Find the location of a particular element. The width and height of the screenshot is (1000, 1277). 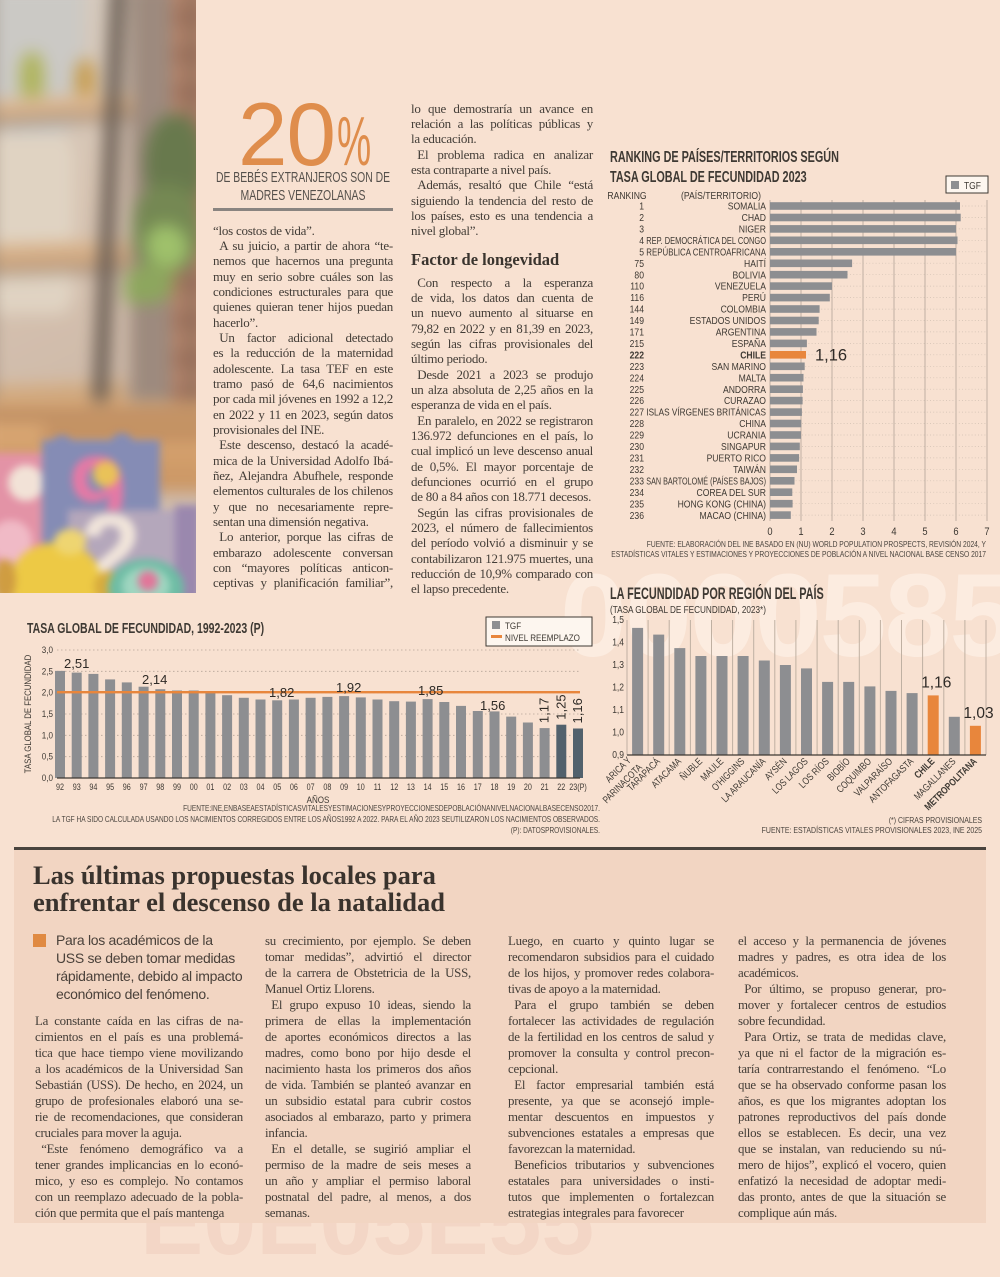

svg-text: 1,82 is located at coordinates (281, 692).